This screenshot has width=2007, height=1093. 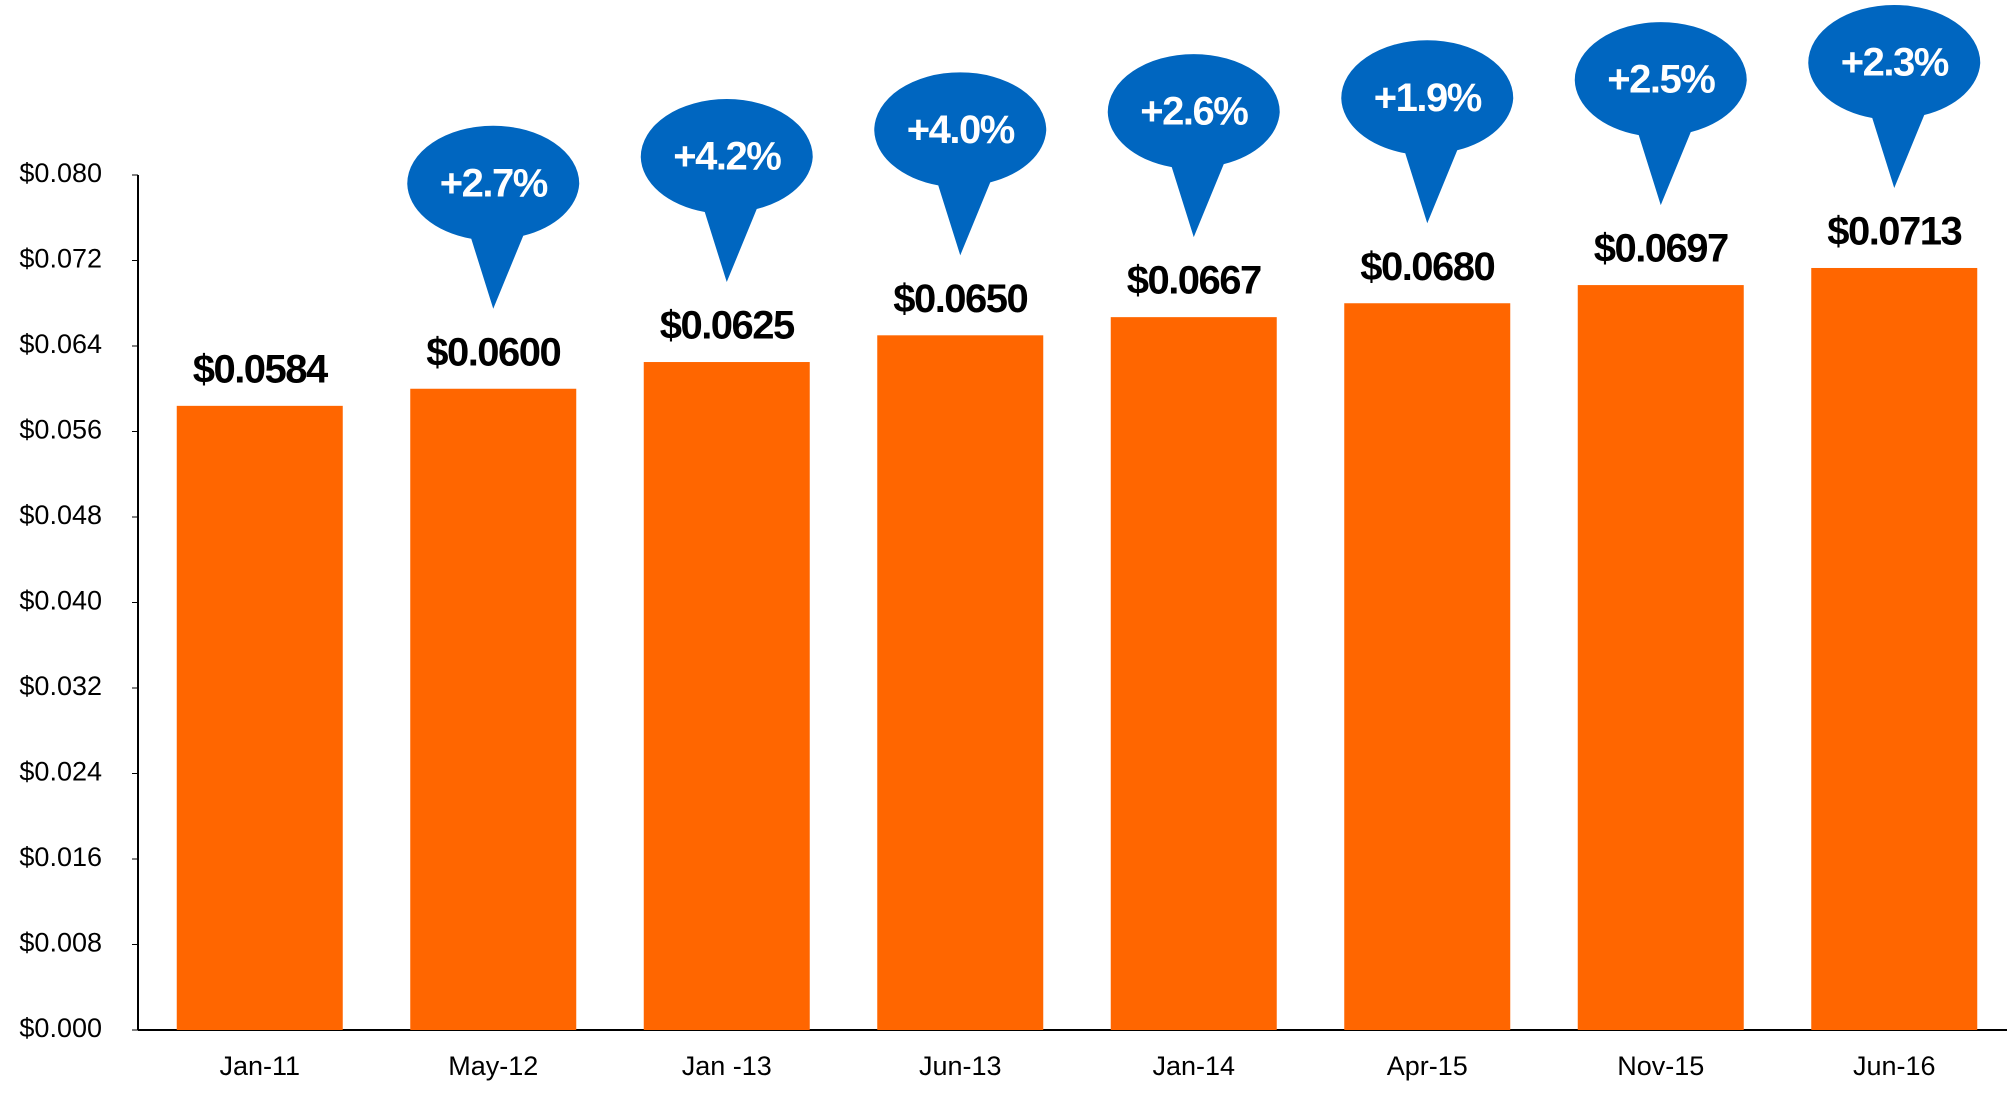 What do you see at coordinates (60, 259) in the screenshot?
I see `y-tick-label: $0.072` at bounding box center [60, 259].